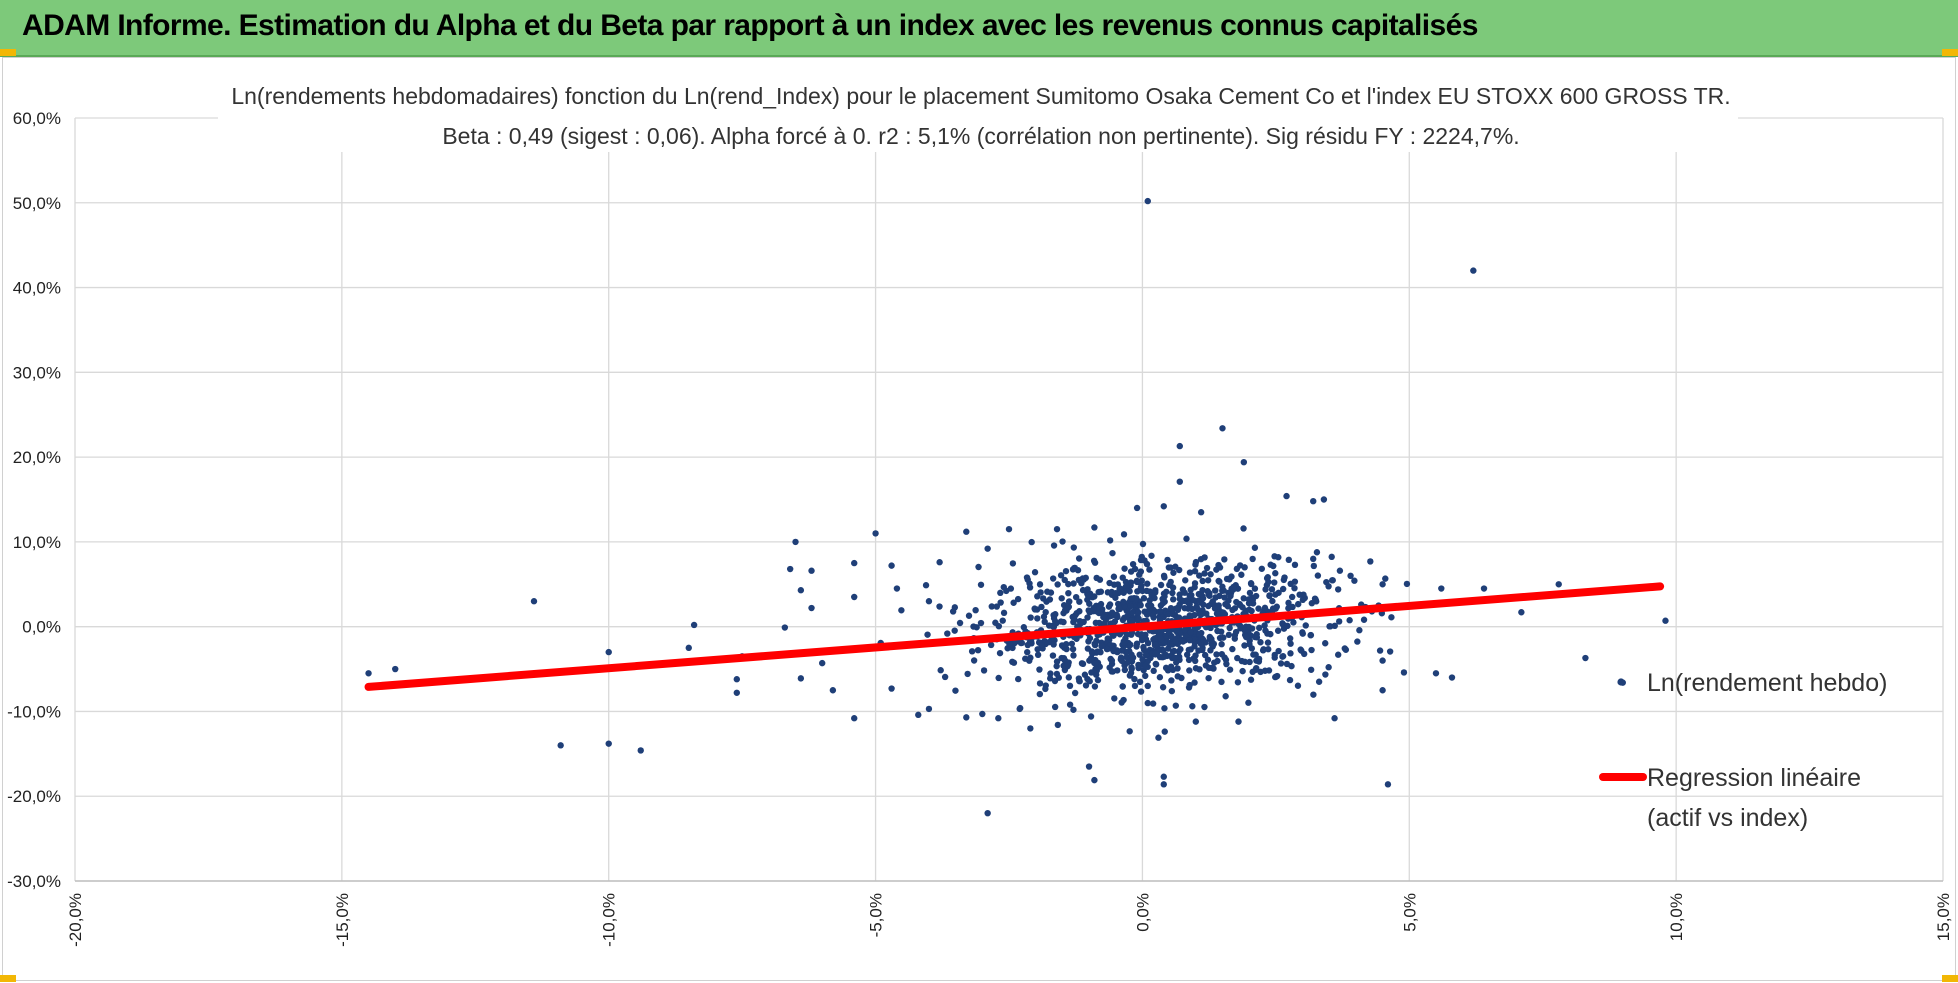 The image size is (1958, 983). Describe the element at coordinates (34, 711) in the screenshot. I see `y-tick-label: -10,0%` at that location.